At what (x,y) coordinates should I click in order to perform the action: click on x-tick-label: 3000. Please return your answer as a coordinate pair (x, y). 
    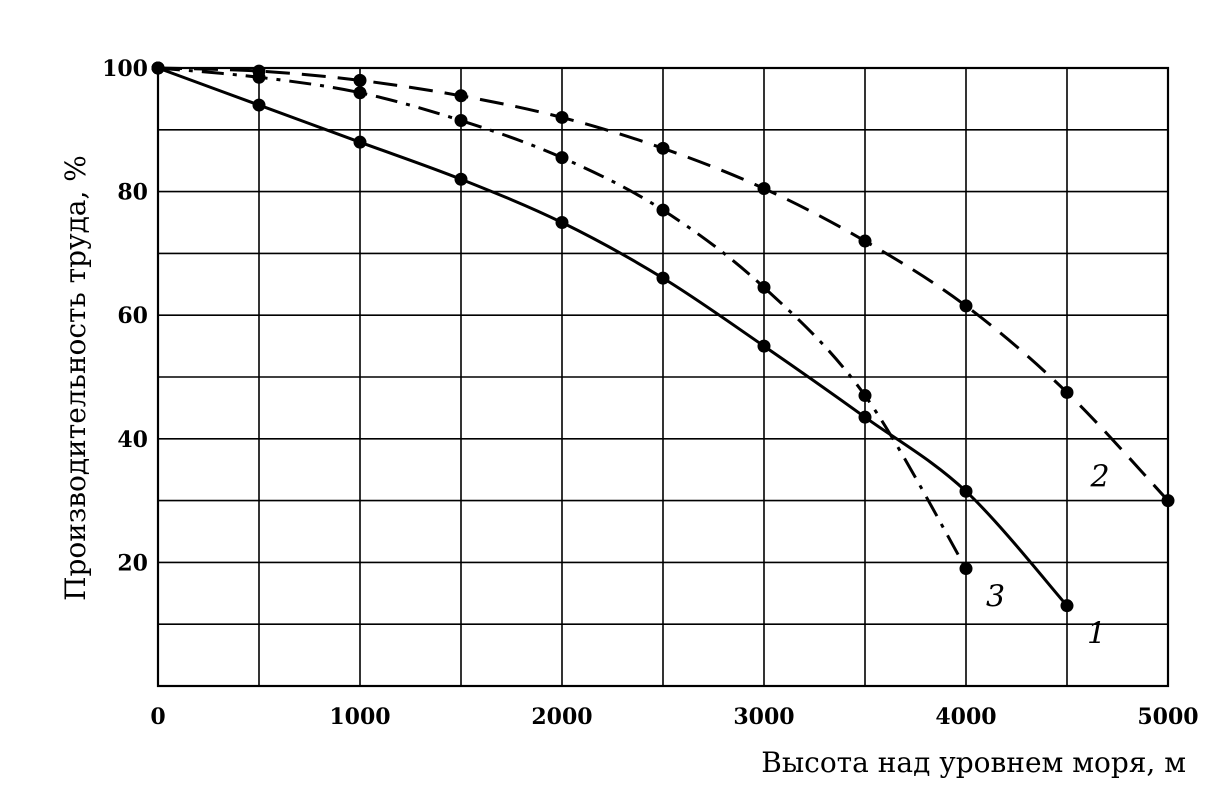
    Looking at the image, I should click on (763, 717).